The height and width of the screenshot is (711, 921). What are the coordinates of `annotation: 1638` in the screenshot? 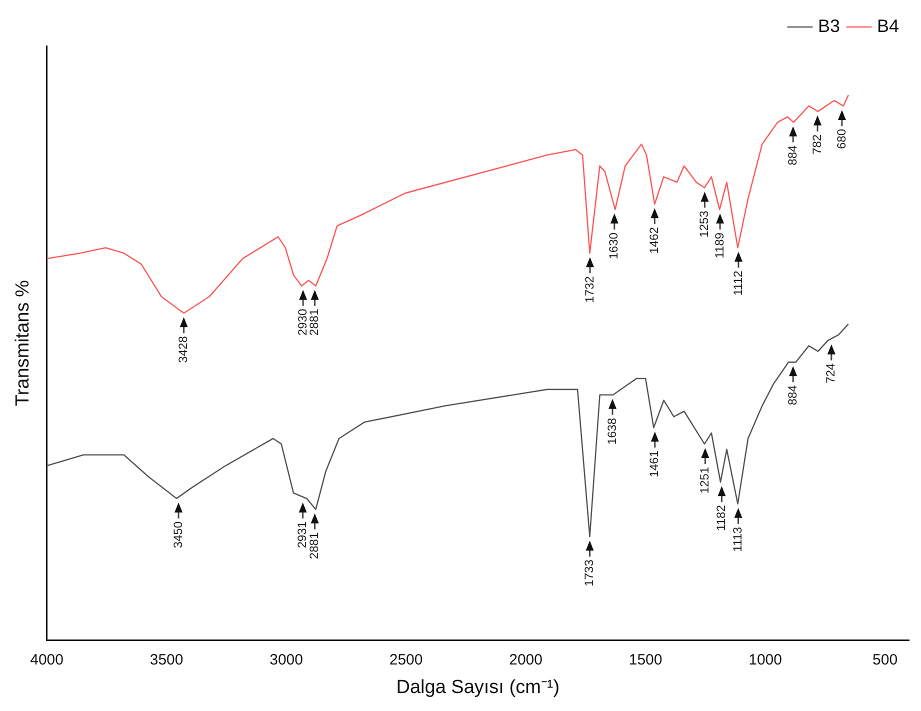 It's located at (611, 431).